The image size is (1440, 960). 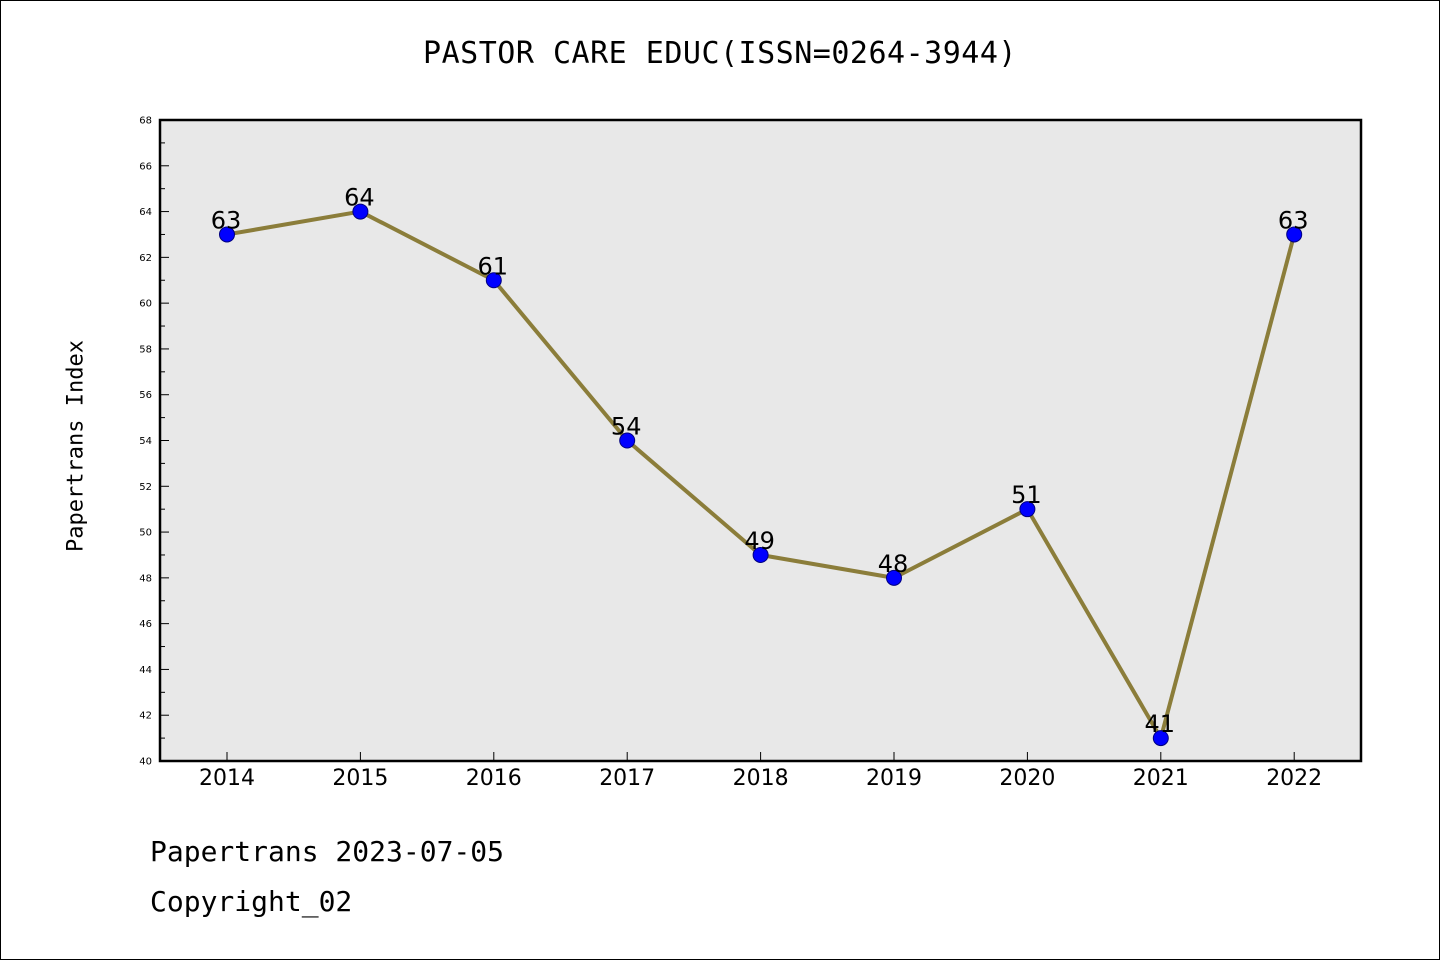 I want to click on y-tick-label: 42, so click(x=145, y=716).